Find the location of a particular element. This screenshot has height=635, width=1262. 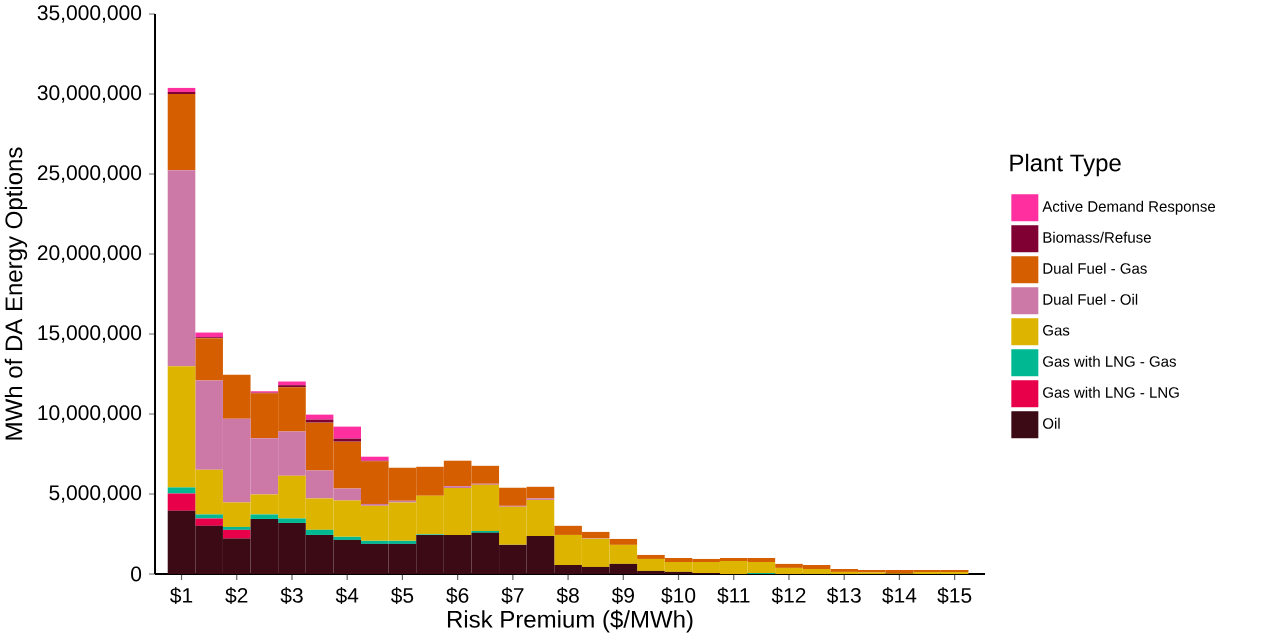

x-tick-label: $11 is located at coordinates (733, 596).